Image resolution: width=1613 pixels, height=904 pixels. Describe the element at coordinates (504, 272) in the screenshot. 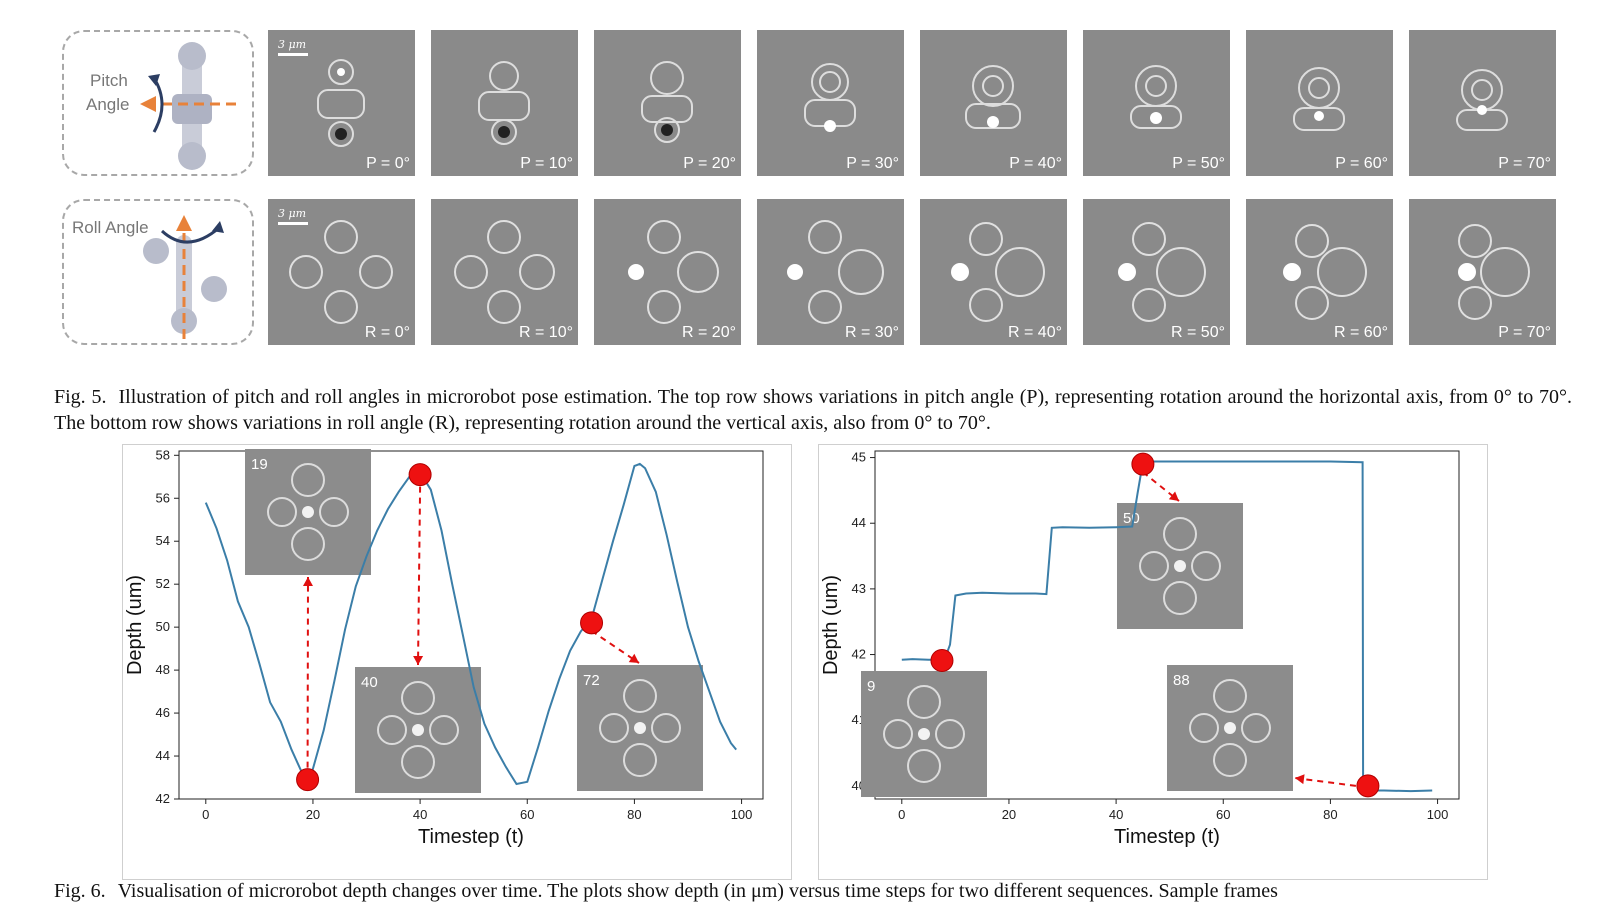

I see `roll-frame-10: R = 10°` at that location.